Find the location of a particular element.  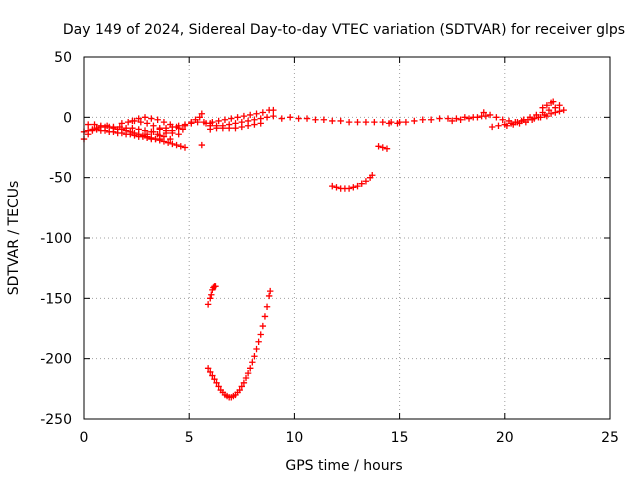

y-tick-labels: -250 -200 -150 -100 -50 0 50 is located at coordinates (56, 239).